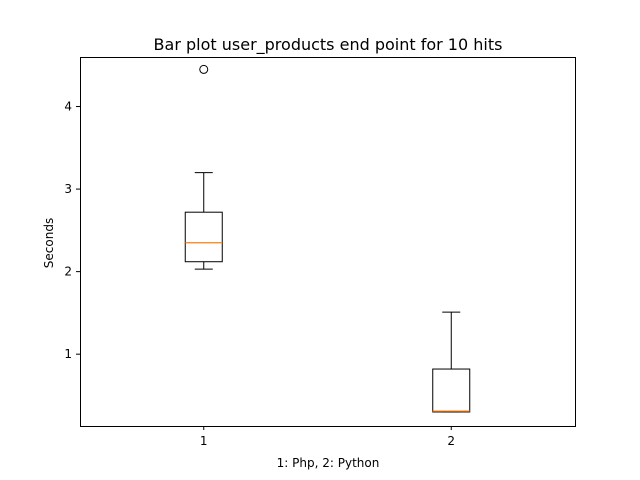  I want to click on y-tick-label: 4, so click(68, 107).